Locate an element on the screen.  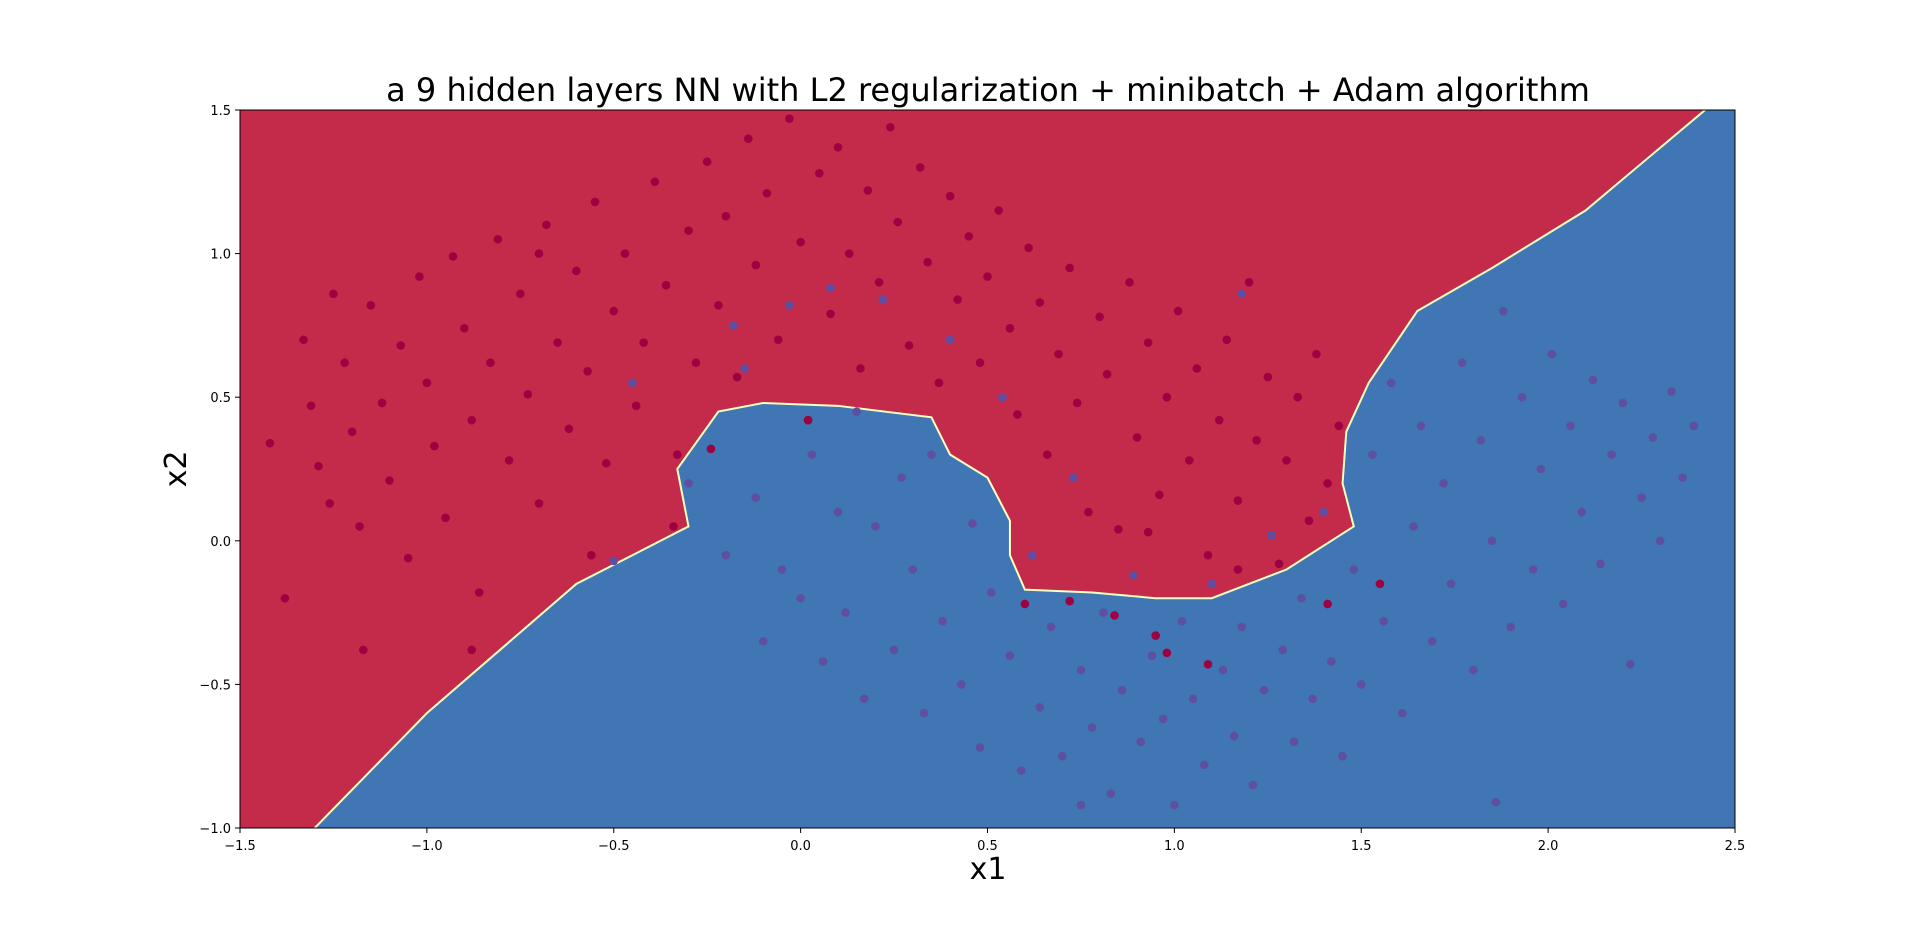
x-tick-label: −1.5 is located at coordinates (240, 846).